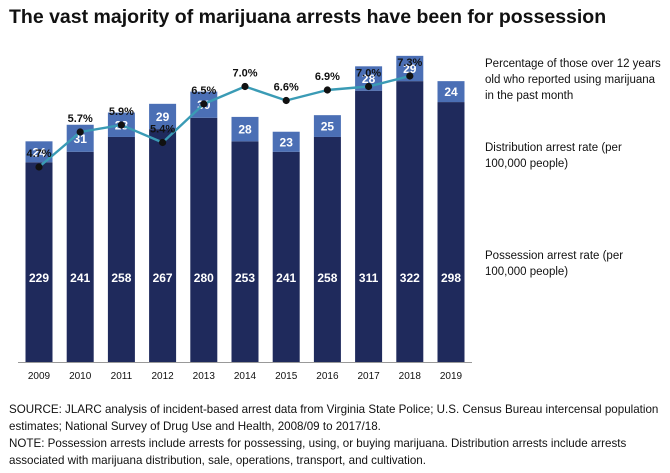 This screenshot has width=670, height=473. What do you see at coordinates (80, 376) in the screenshot?
I see `x-tick-label: 2010` at bounding box center [80, 376].